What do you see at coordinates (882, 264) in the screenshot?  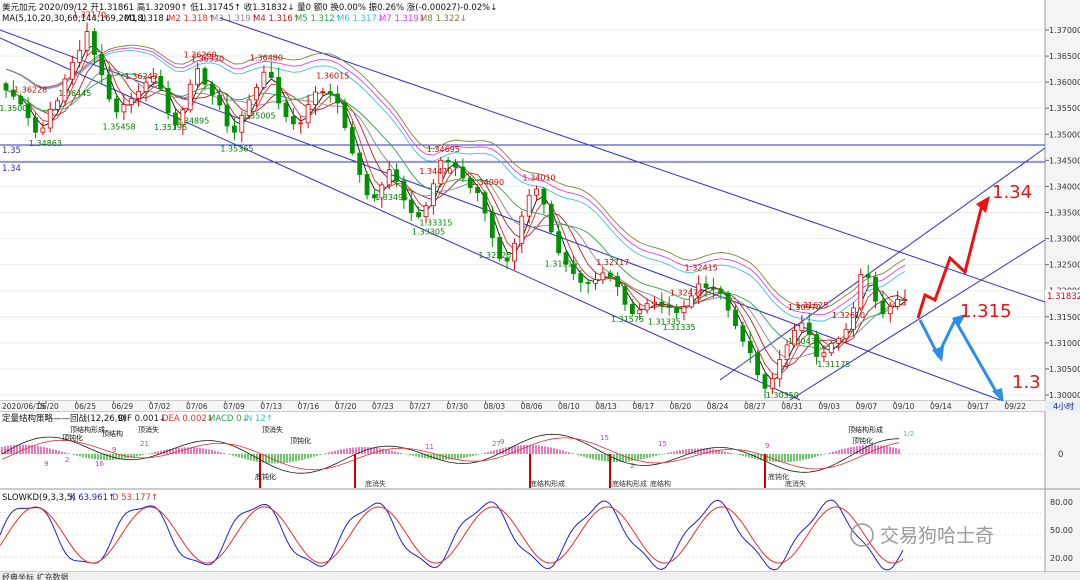 I see `rising-channel-top` at bounding box center [882, 264].